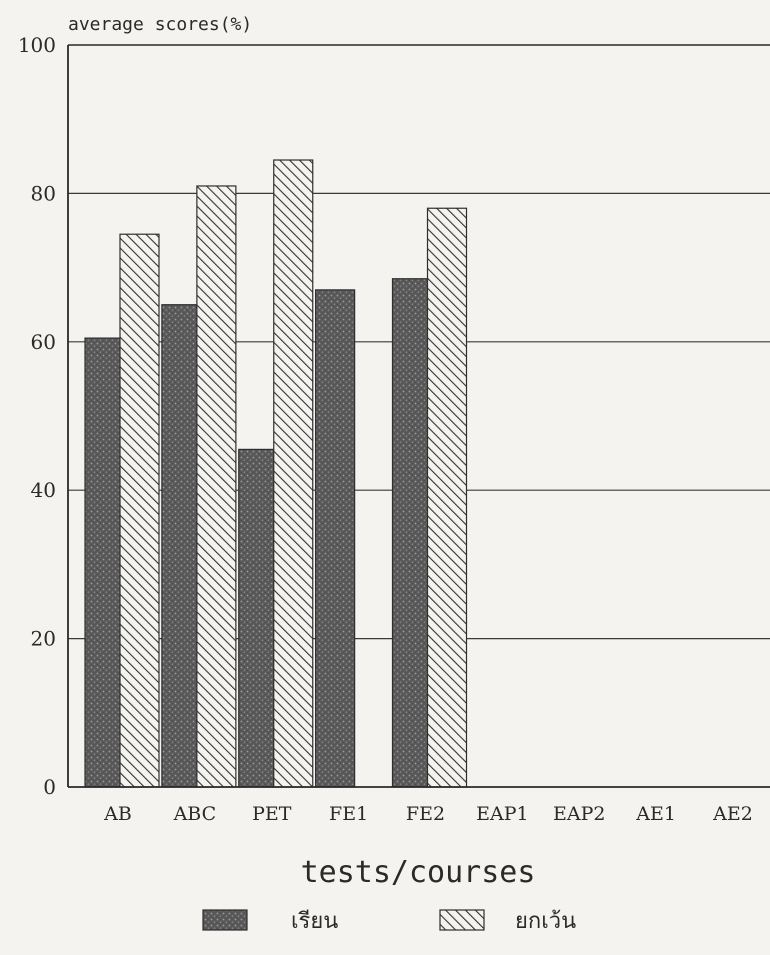 This screenshot has height=955, width=770. I want to click on x-tick-labels: AB ABC PET FE1 FE2 EAP1 EAP2 AE1 AE2, so click(428, 814).